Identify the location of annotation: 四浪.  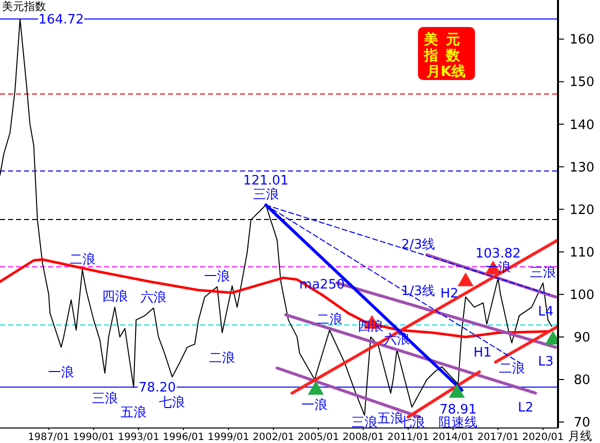
(115, 296).